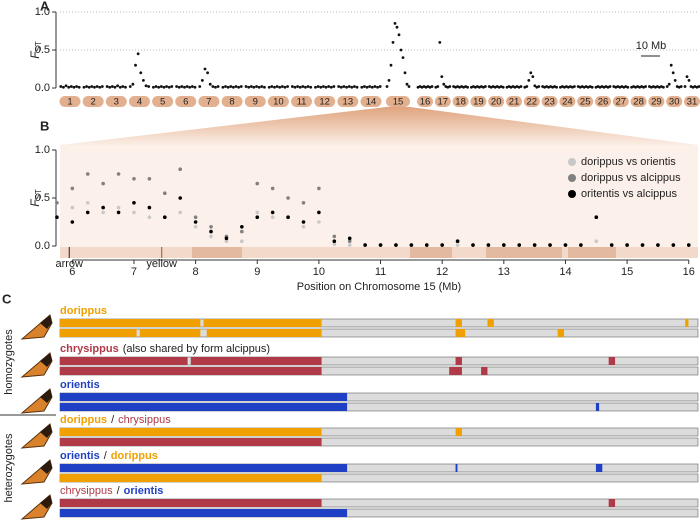 This screenshot has height=526, width=700. What do you see at coordinates (42, 12) in the screenshot?
I see `y-tick-label: 1.0` at bounding box center [42, 12].